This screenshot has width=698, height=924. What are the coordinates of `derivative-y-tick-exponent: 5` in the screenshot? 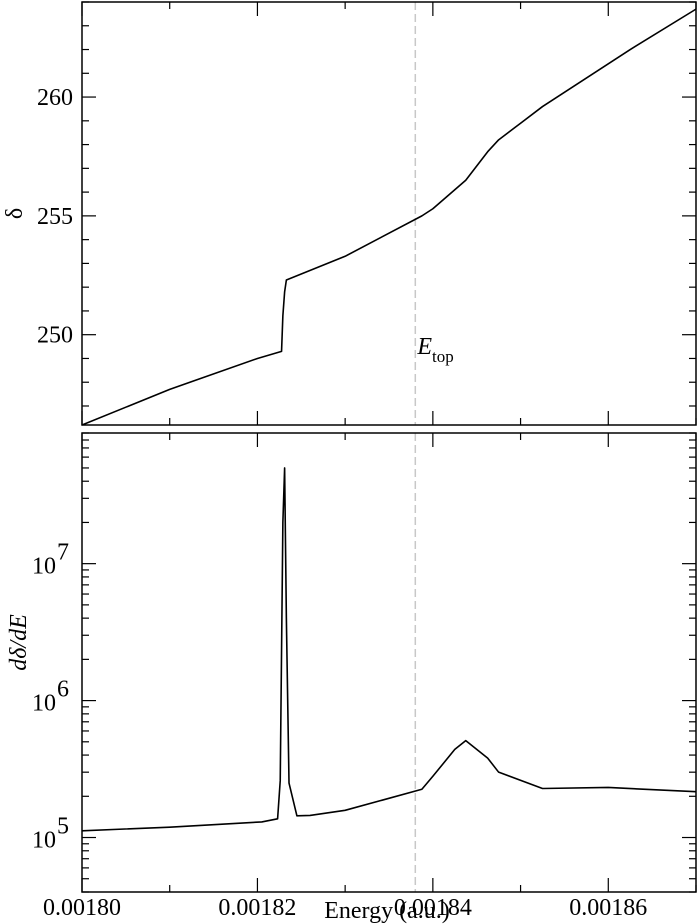 It's located at (63, 827).